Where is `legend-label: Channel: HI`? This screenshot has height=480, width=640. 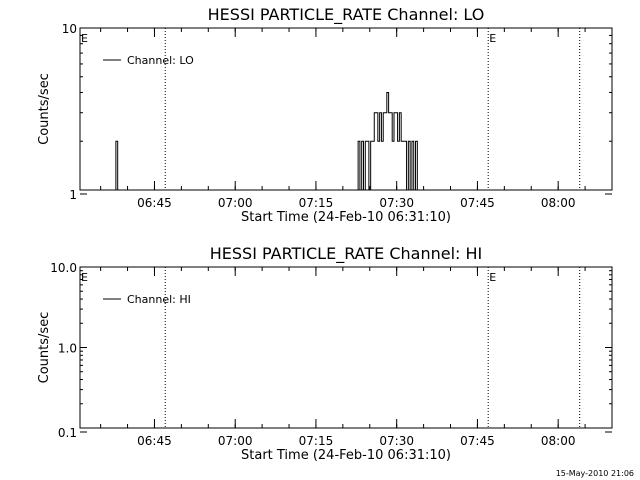
legend-label: Channel: HI is located at coordinates (159, 299).